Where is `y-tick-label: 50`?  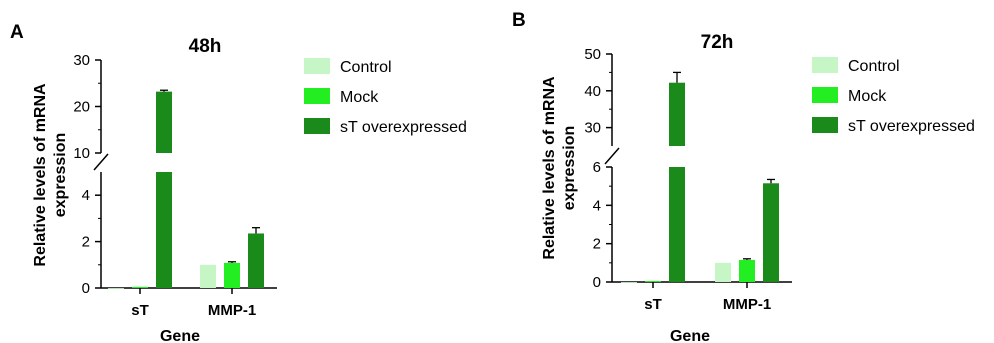 y-tick-label: 50 is located at coordinates (592, 54).